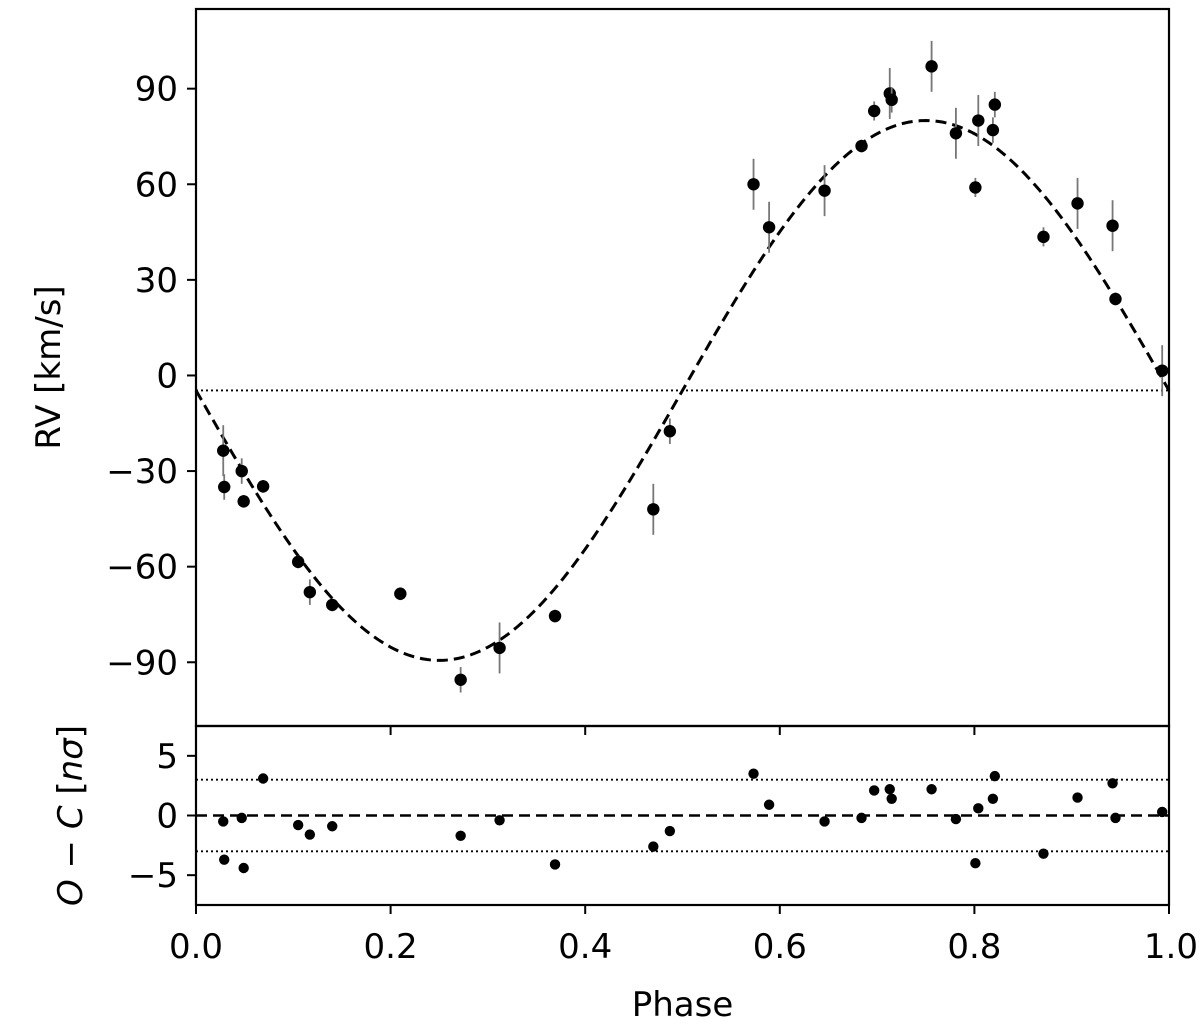 The height and width of the screenshot is (1026, 1200). What do you see at coordinates (683, 1005) in the screenshot?
I see `phase-x-axis-label: Phase` at bounding box center [683, 1005].